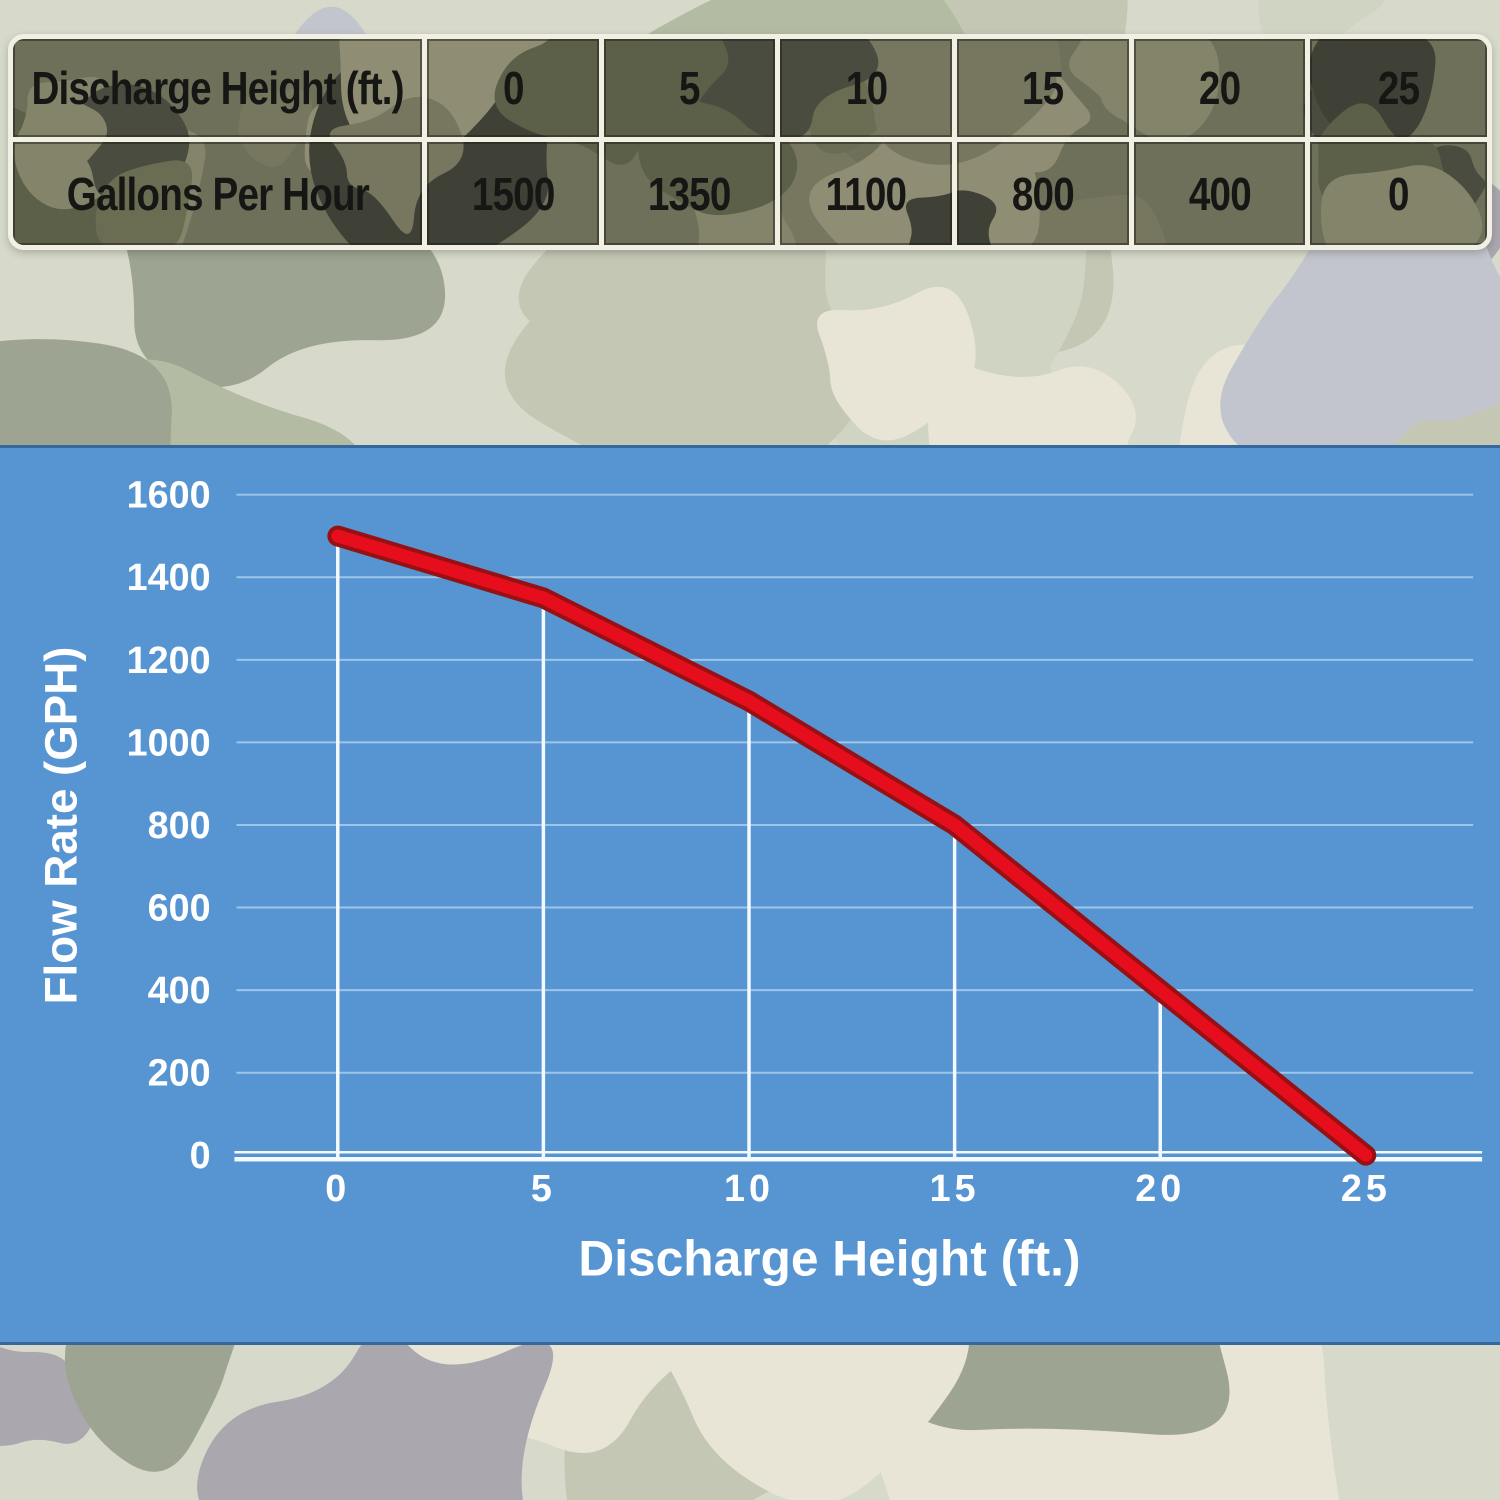  I want to click on y-axis-title: Flow Rate (GPH), so click(61, 826).